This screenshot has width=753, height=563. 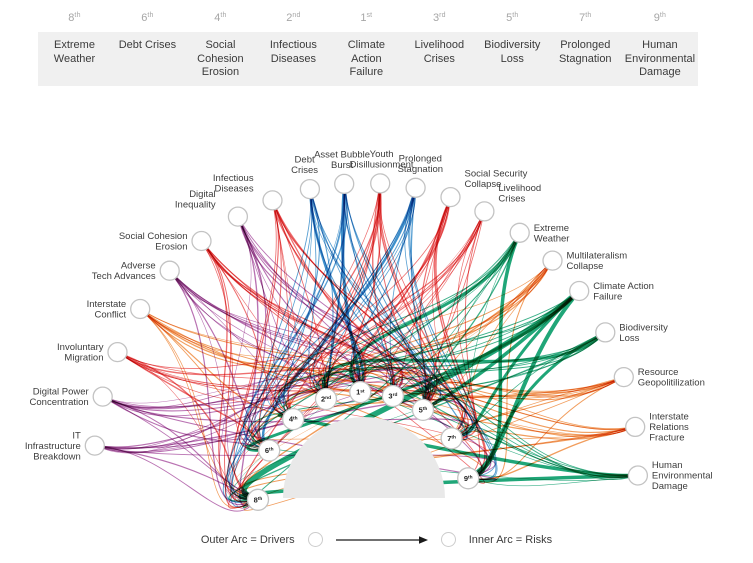 I want to click on driver-node-infectious-diseases: Infectious Diseases, so click(x=248, y=192).